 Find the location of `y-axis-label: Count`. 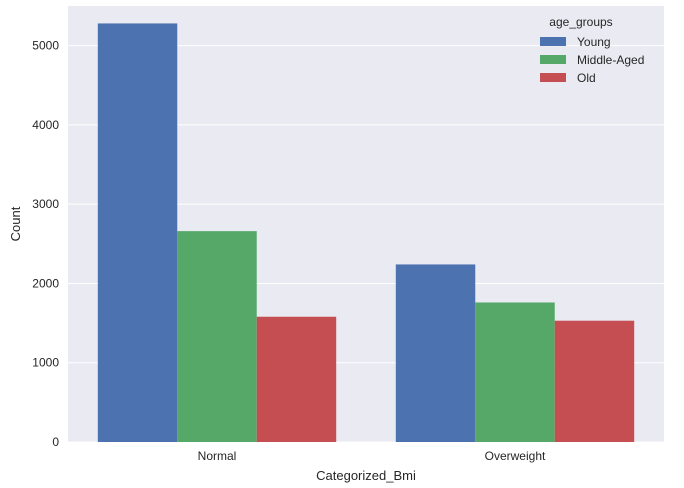

y-axis-label: Count is located at coordinates (15, 223).